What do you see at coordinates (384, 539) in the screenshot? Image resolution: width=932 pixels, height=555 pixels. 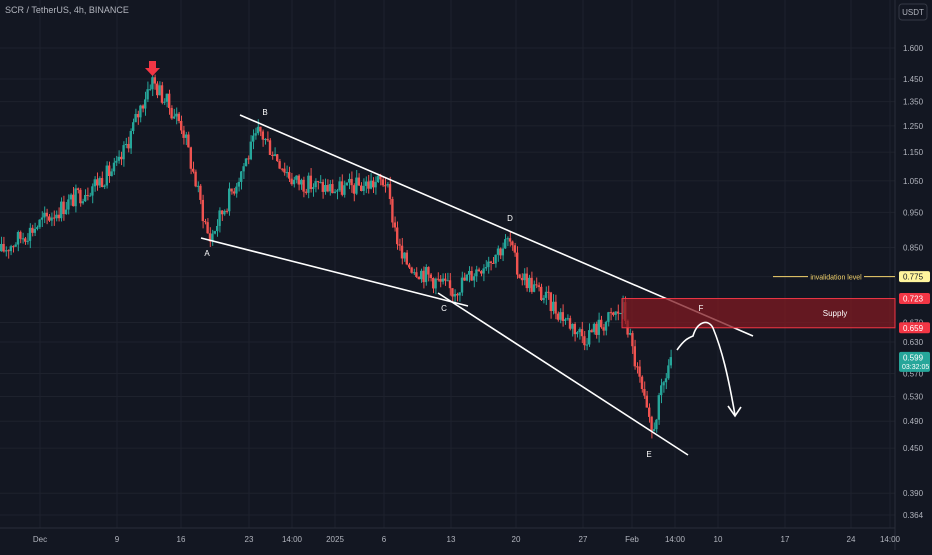 I see `x-tick-label-6: 6` at bounding box center [384, 539].